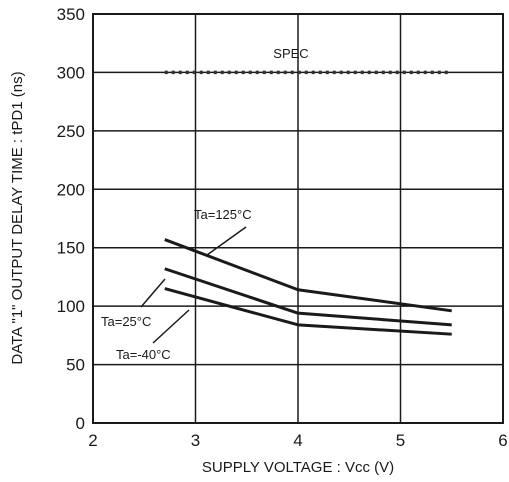 The height and width of the screenshot is (482, 509). What do you see at coordinates (71, 248) in the screenshot?
I see `y-tick-label: 150` at bounding box center [71, 248].